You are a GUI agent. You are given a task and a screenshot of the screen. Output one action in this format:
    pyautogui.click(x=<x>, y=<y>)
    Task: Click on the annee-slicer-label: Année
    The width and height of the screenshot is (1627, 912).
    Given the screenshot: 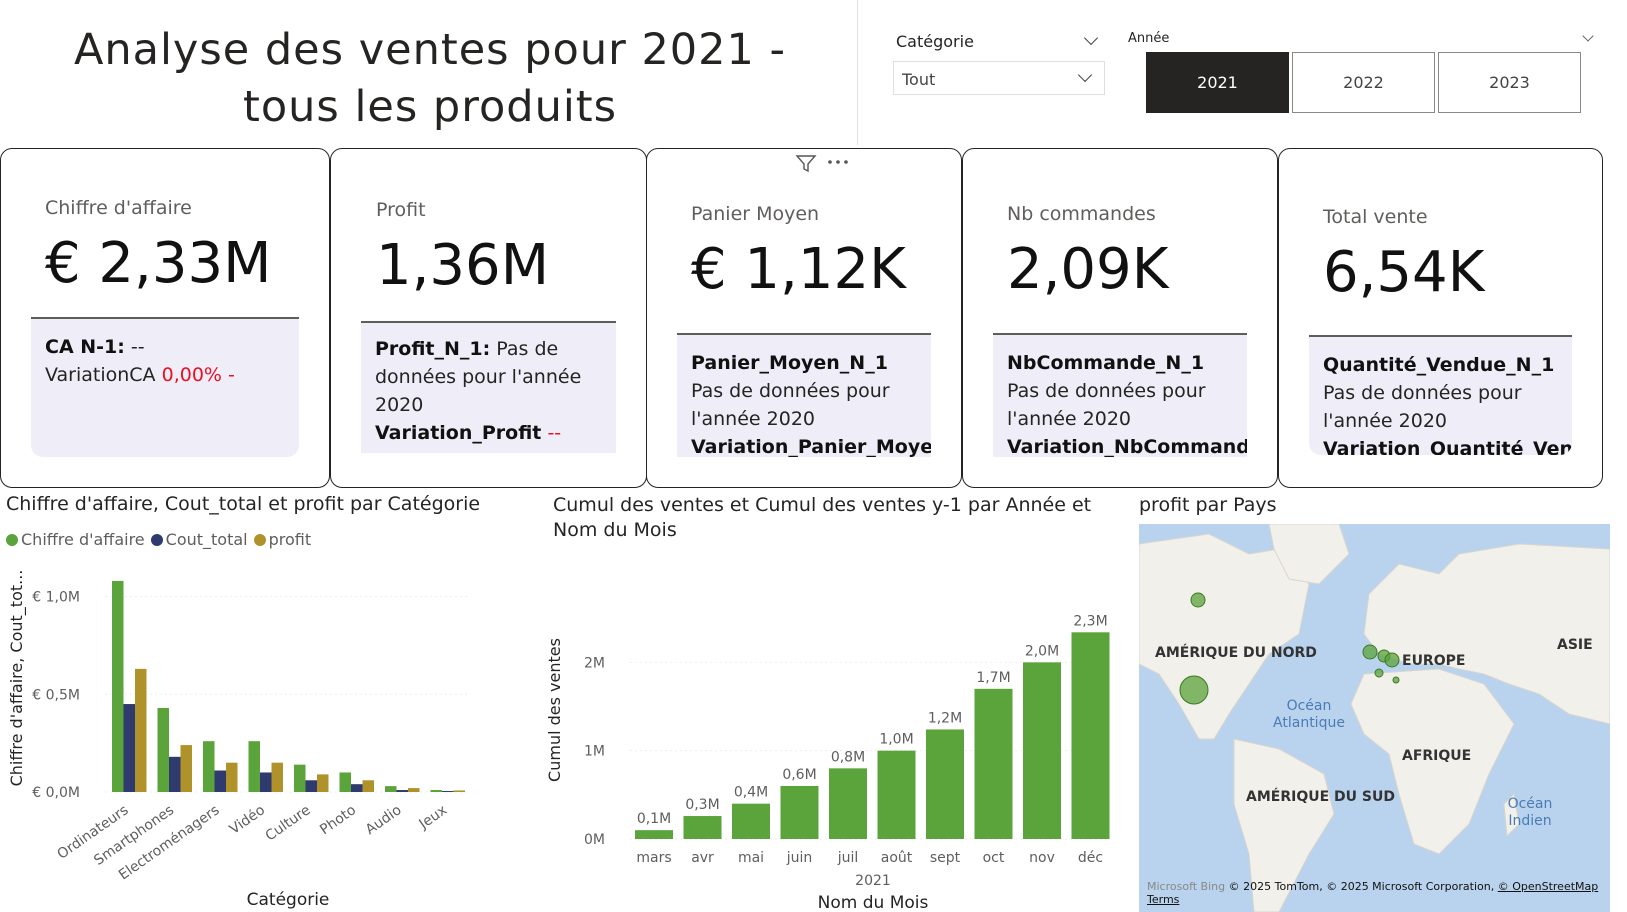 What is the action you would take?
    pyautogui.click(x=1149, y=38)
    